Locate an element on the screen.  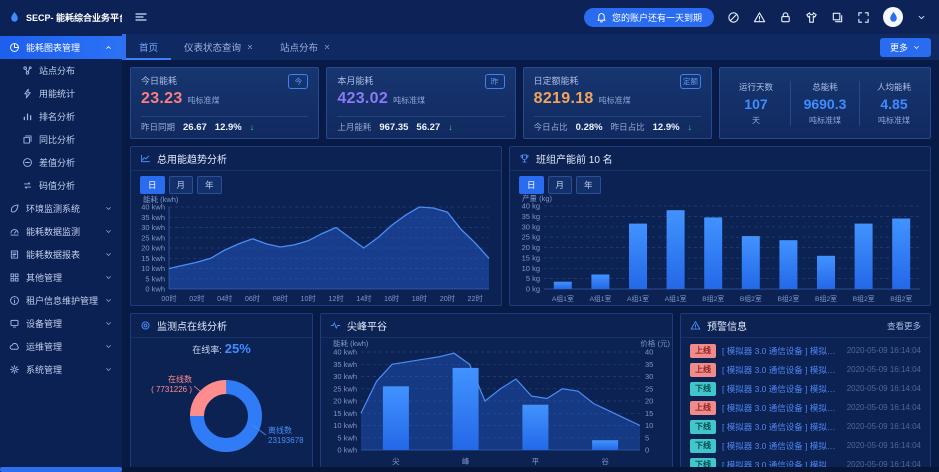
more-button: 更多 is located at coordinates (905, 47).